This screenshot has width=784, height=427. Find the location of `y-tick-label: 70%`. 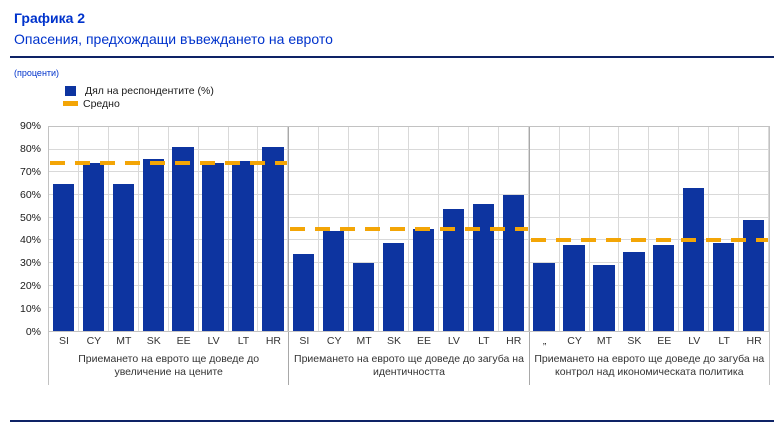

y-tick-label: 70% is located at coordinates (30, 171).